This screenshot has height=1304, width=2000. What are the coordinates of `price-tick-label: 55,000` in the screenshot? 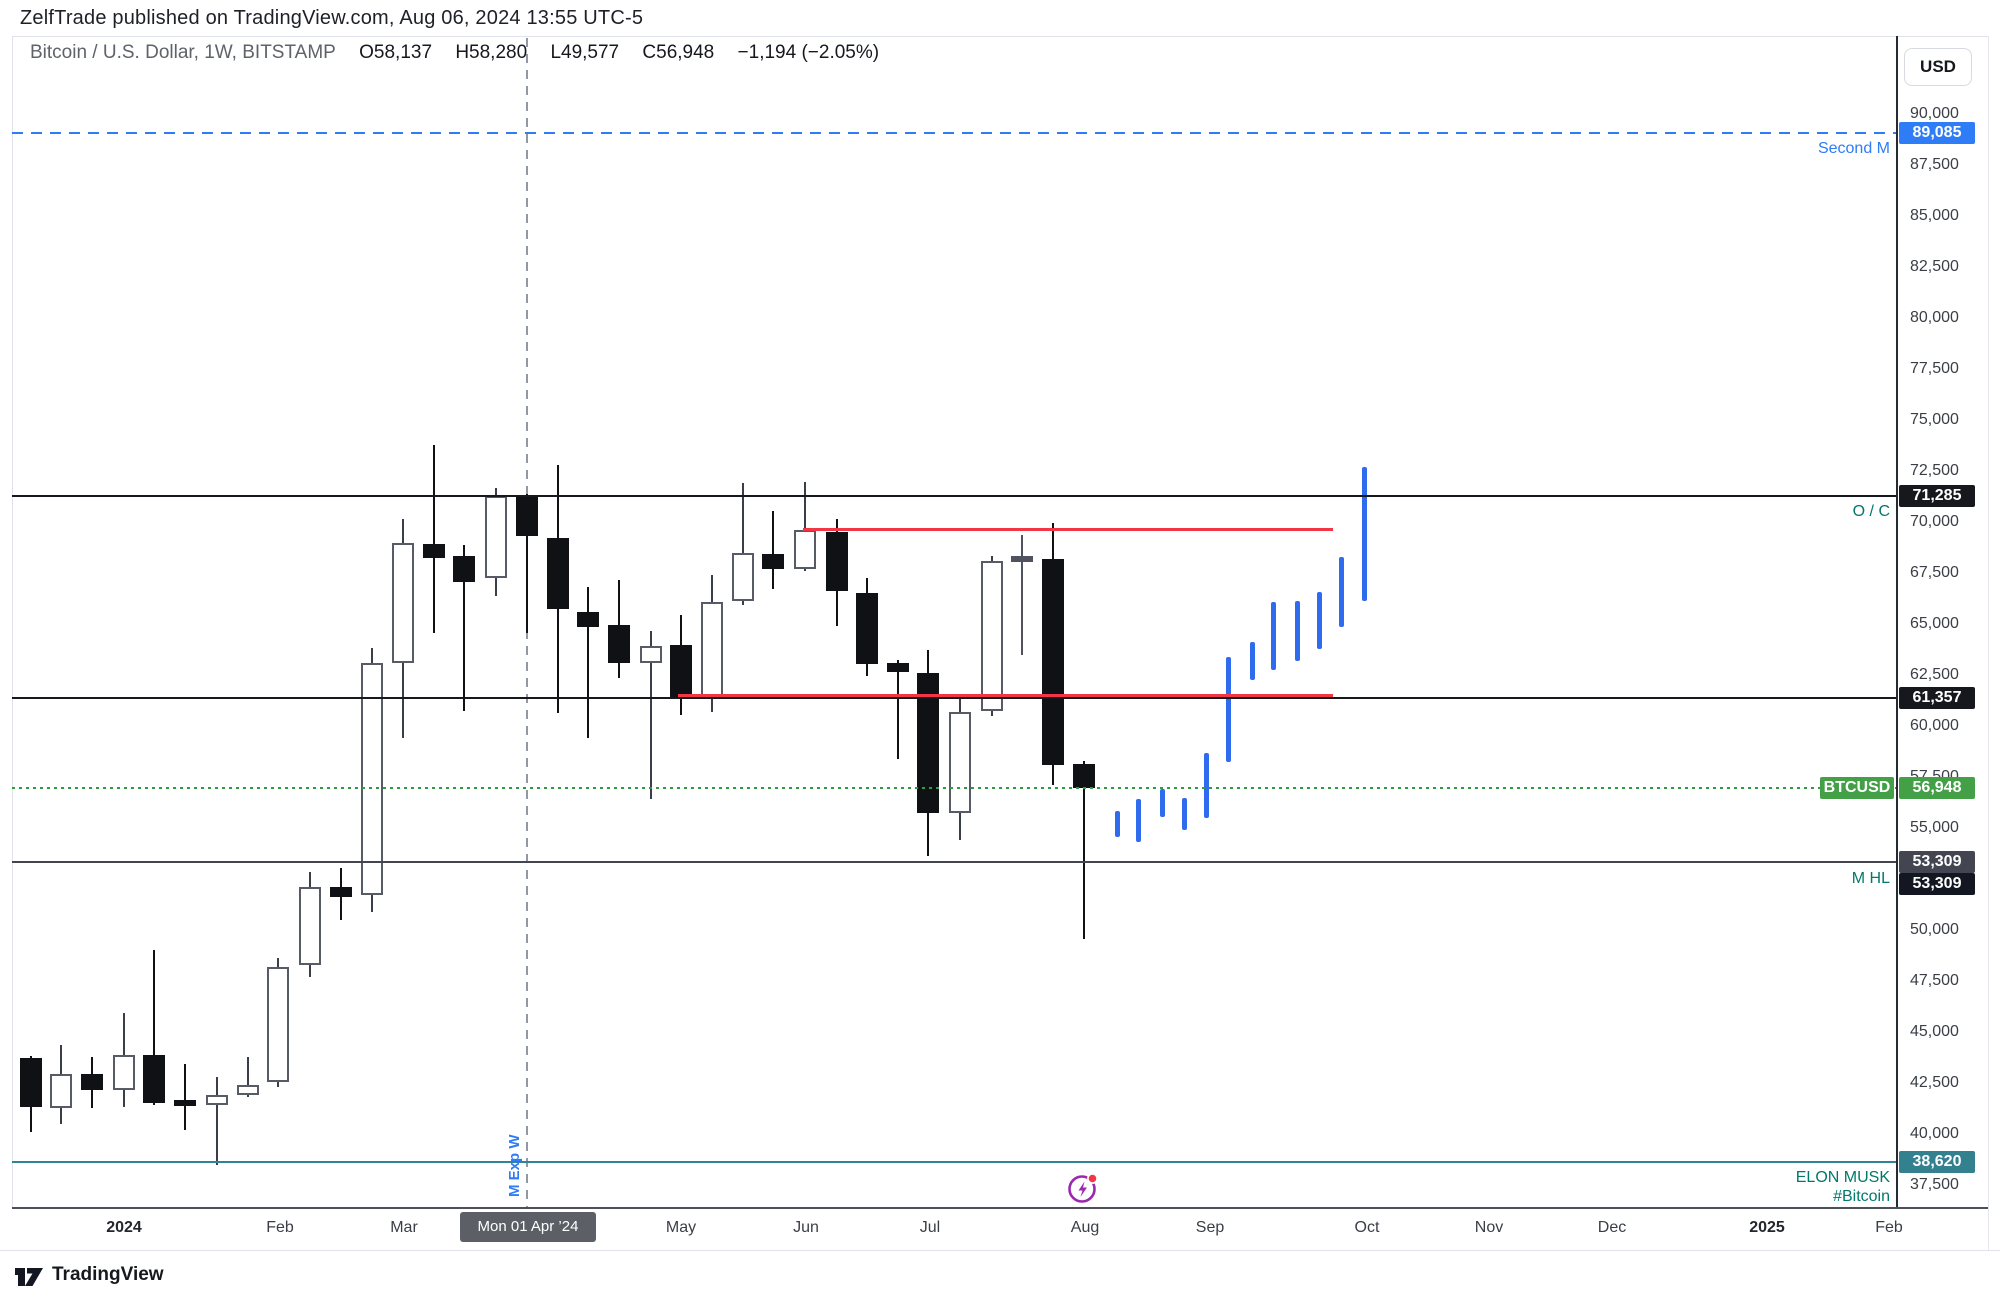 It's located at (1934, 827).